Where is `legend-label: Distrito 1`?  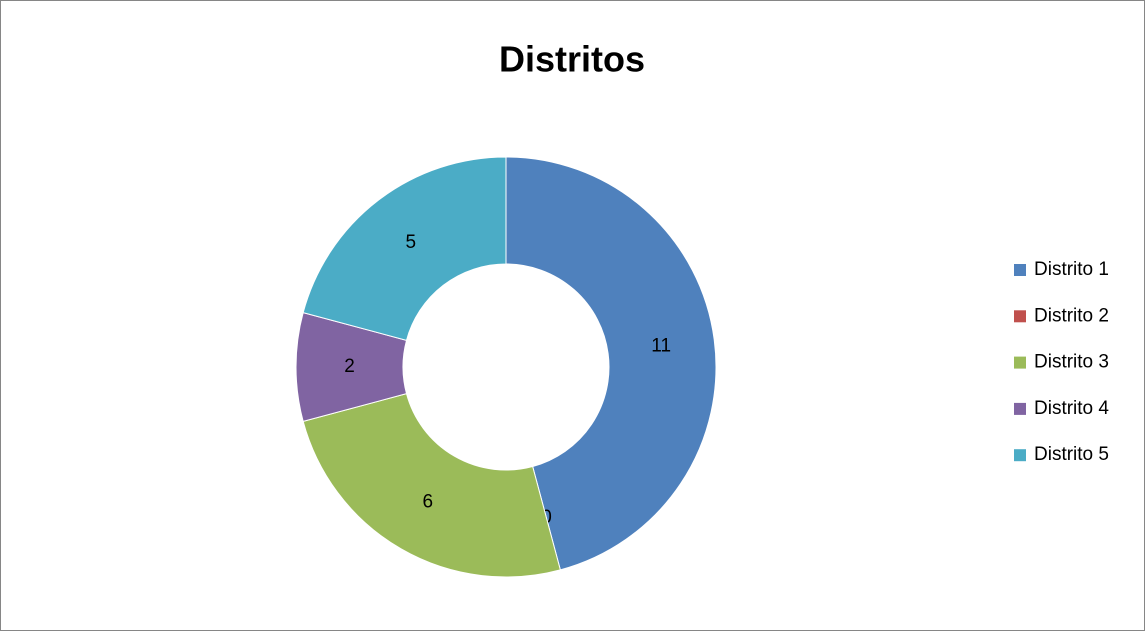 legend-label: Distrito 1 is located at coordinates (1071, 269).